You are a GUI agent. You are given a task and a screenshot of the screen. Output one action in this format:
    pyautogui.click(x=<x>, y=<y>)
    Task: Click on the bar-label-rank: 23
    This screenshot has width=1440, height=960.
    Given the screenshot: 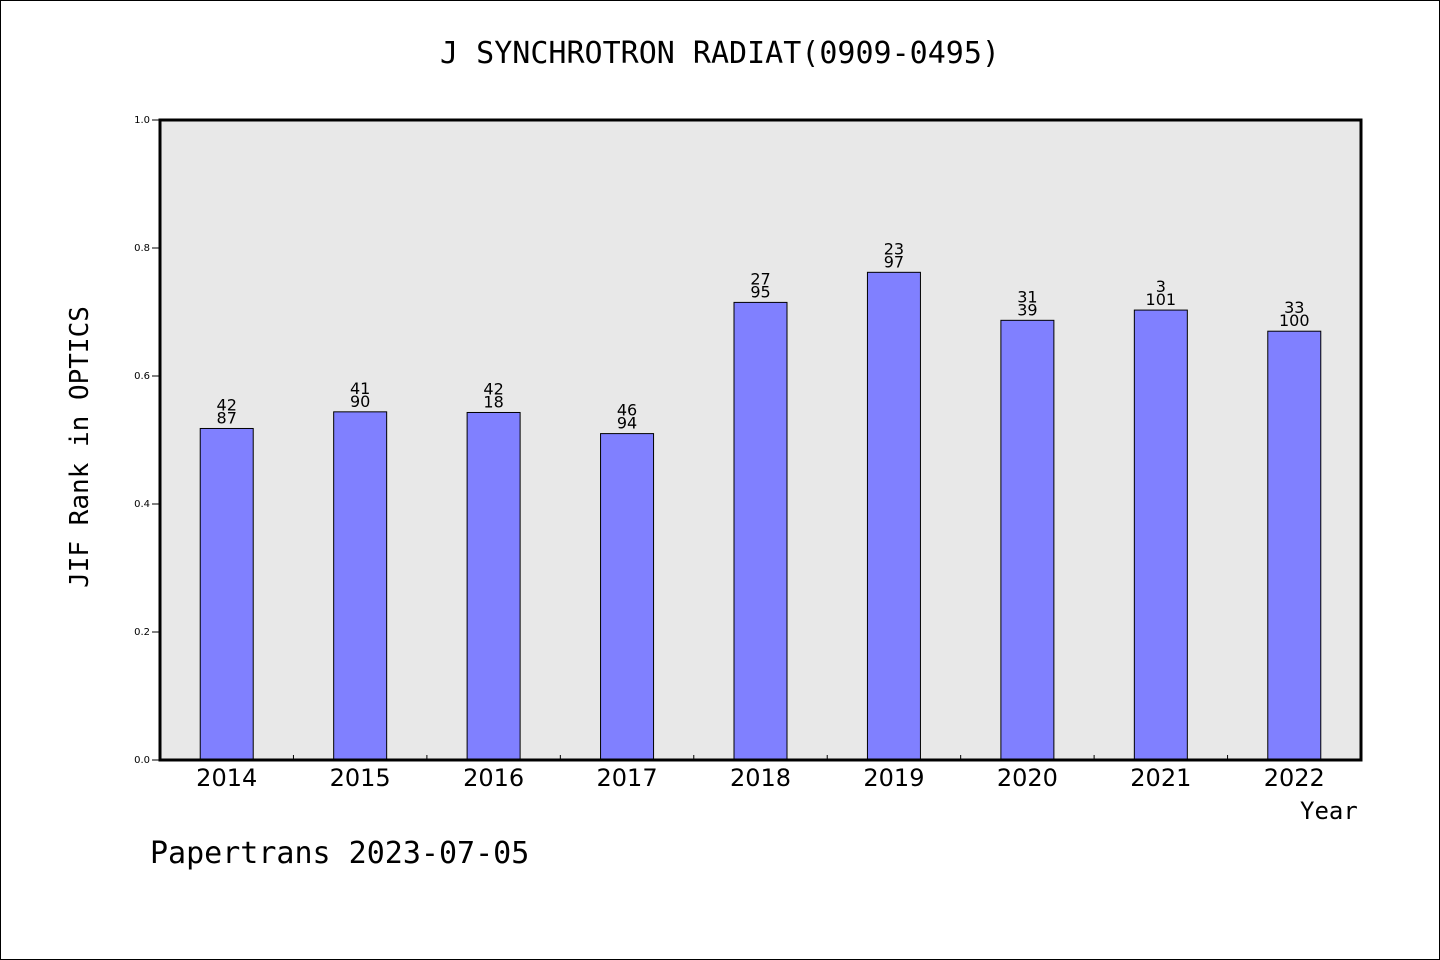 What is the action you would take?
    pyautogui.click(x=894, y=248)
    